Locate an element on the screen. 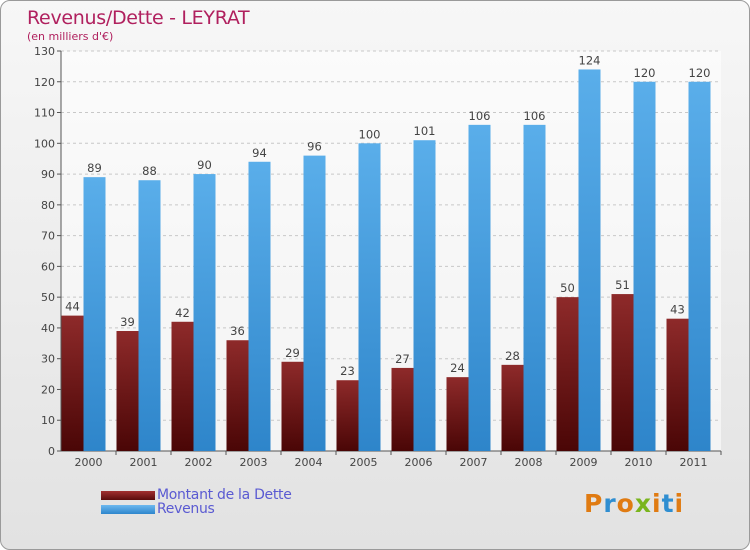 This screenshot has width=750, height=550. legend-item-dette: Montant de la Dette is located at coordinates (196, 495).